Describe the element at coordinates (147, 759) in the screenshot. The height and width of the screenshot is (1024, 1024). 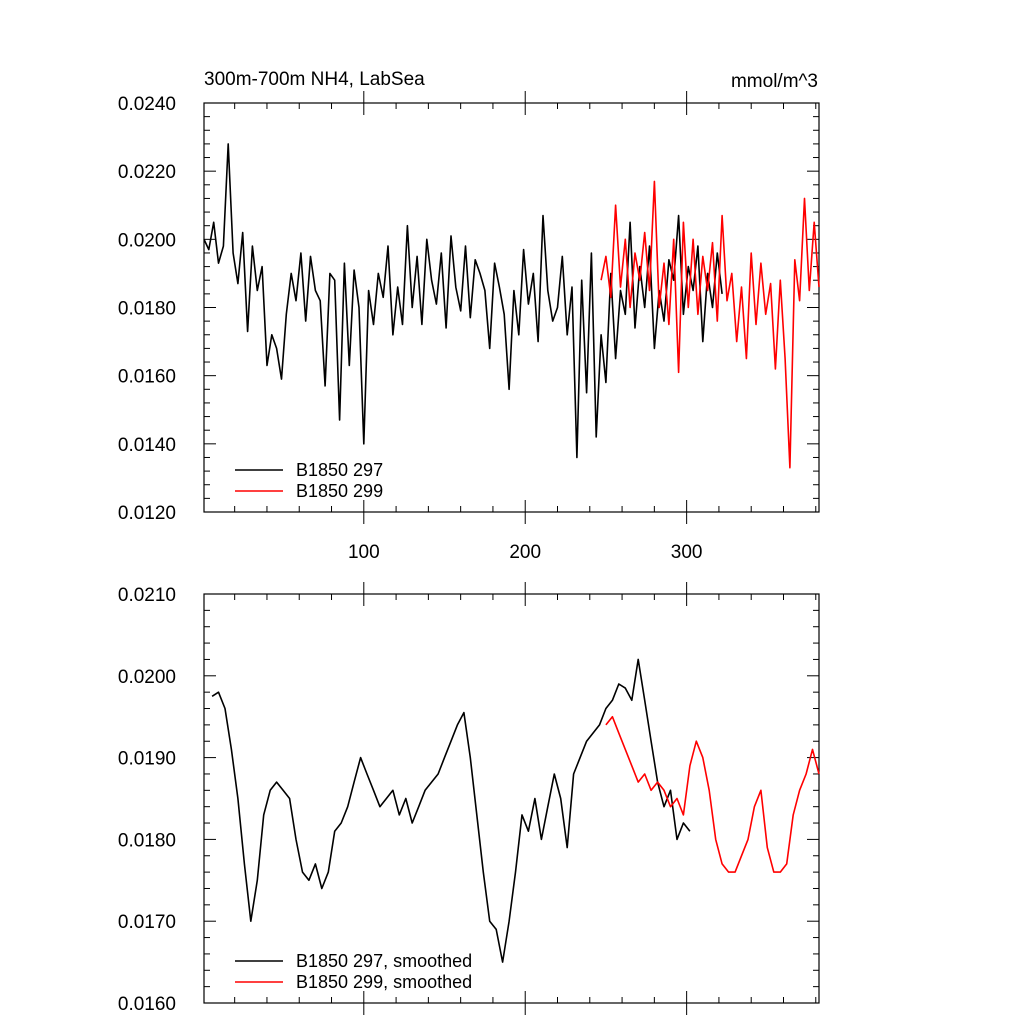
I see `y-tick-label: 0.0190` at that location.